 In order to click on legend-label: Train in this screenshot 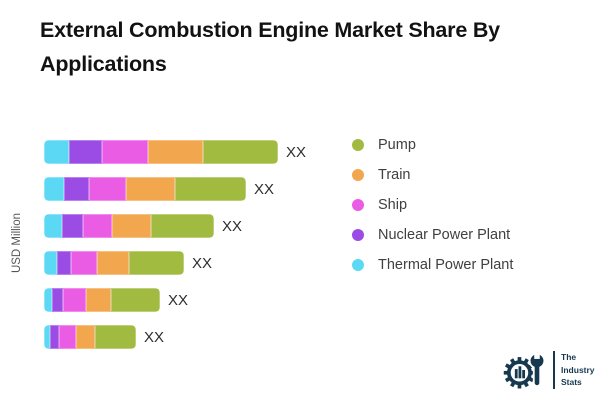, I will do `click(394, 175)`.